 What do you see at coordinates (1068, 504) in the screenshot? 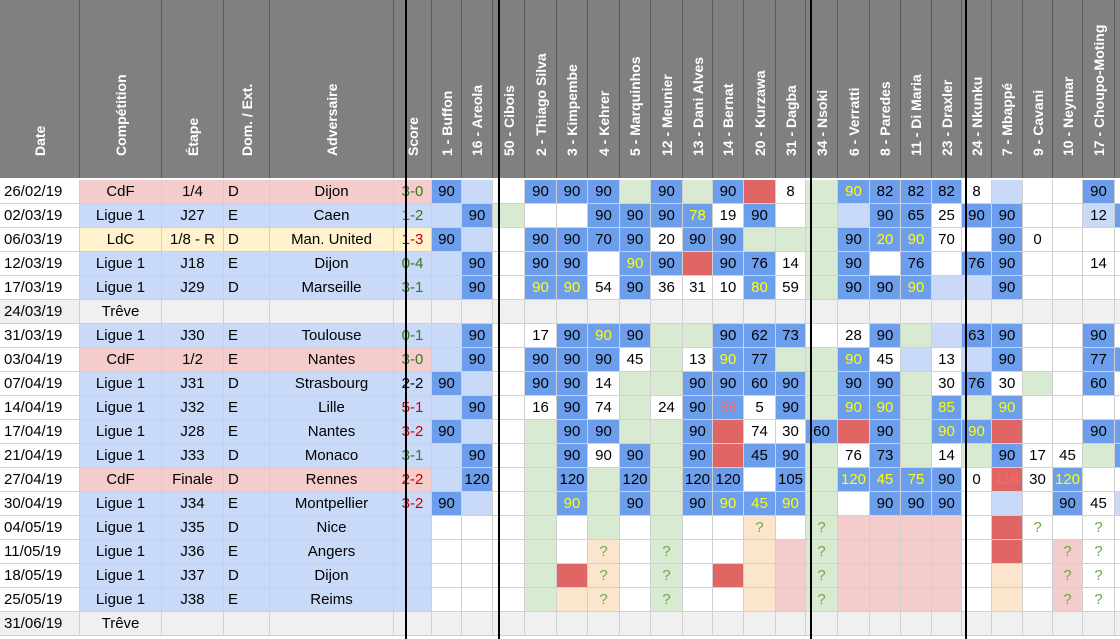
I see `minutes-cell-10-neymar: 90` at bounding box center [1068, 504].